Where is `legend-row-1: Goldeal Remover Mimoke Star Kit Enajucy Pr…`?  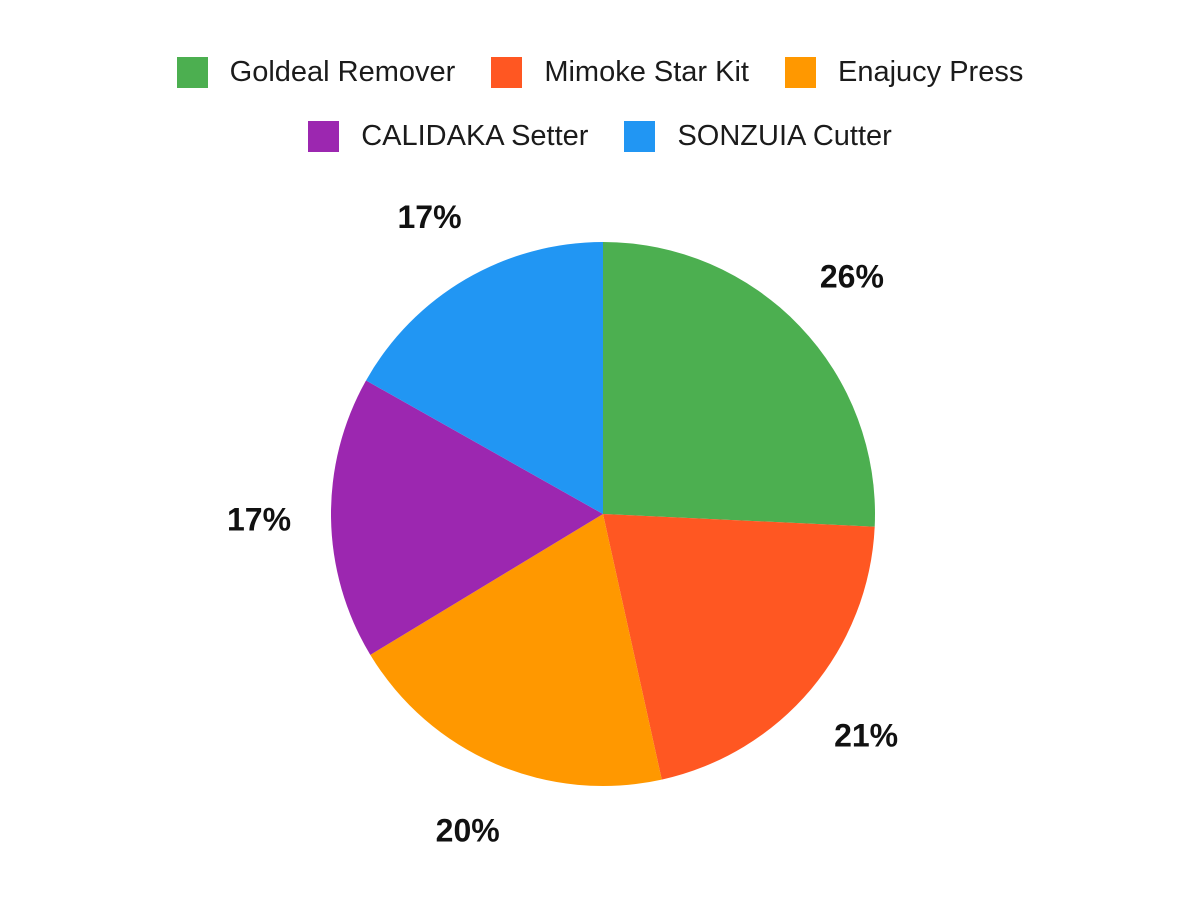 legend-row-1: Goldeal Remover Mimoke Star Kit Enajucy Pr… is located at coordinates (600, 72).